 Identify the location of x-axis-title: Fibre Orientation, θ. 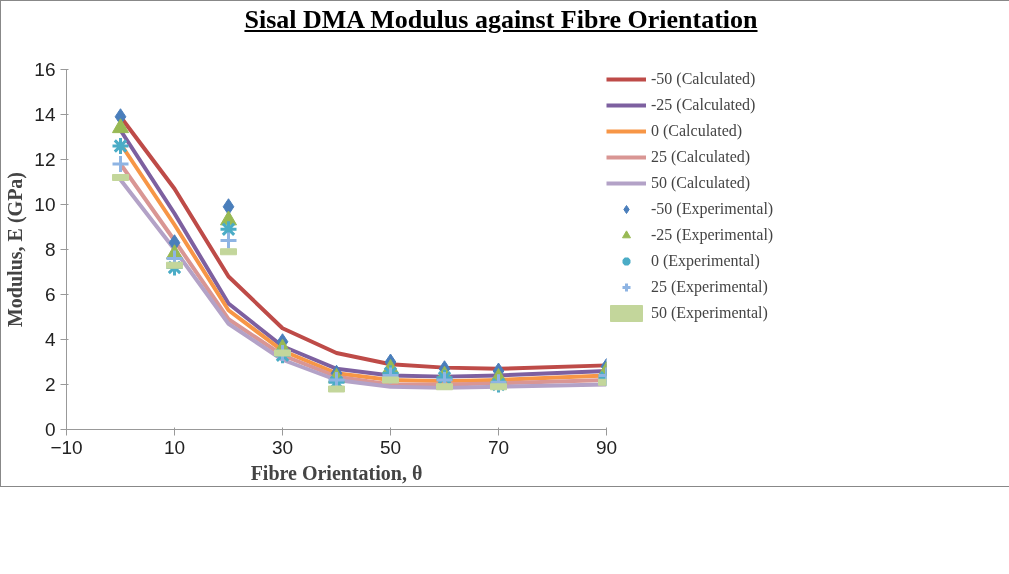
(336, 472).